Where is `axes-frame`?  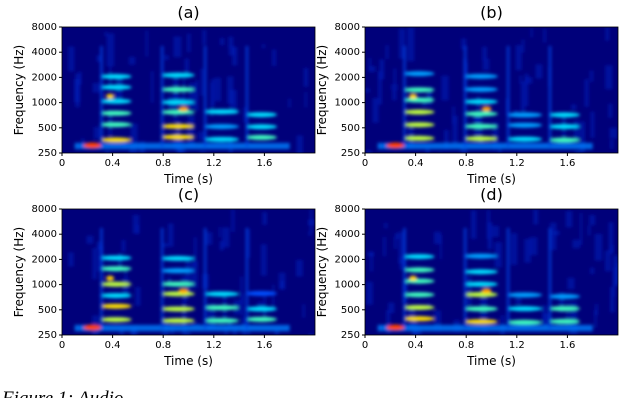 axes-frame is located at coordinates (188, 272).